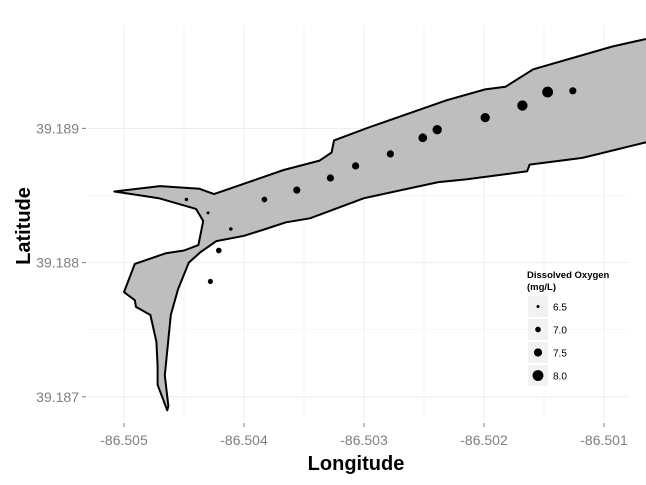 Image resolution: width=646 pixels, height=485 pixels. I want to click on legend-entries: 6.5 7.0 7.5 8.0, so click(547, 341).